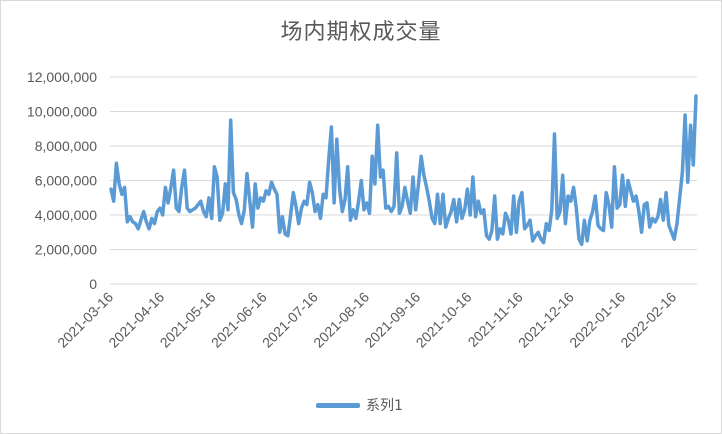  Describe the element at coordinates (384, 406) in the screenshot. I see `legend-label: 系列1` at that location.